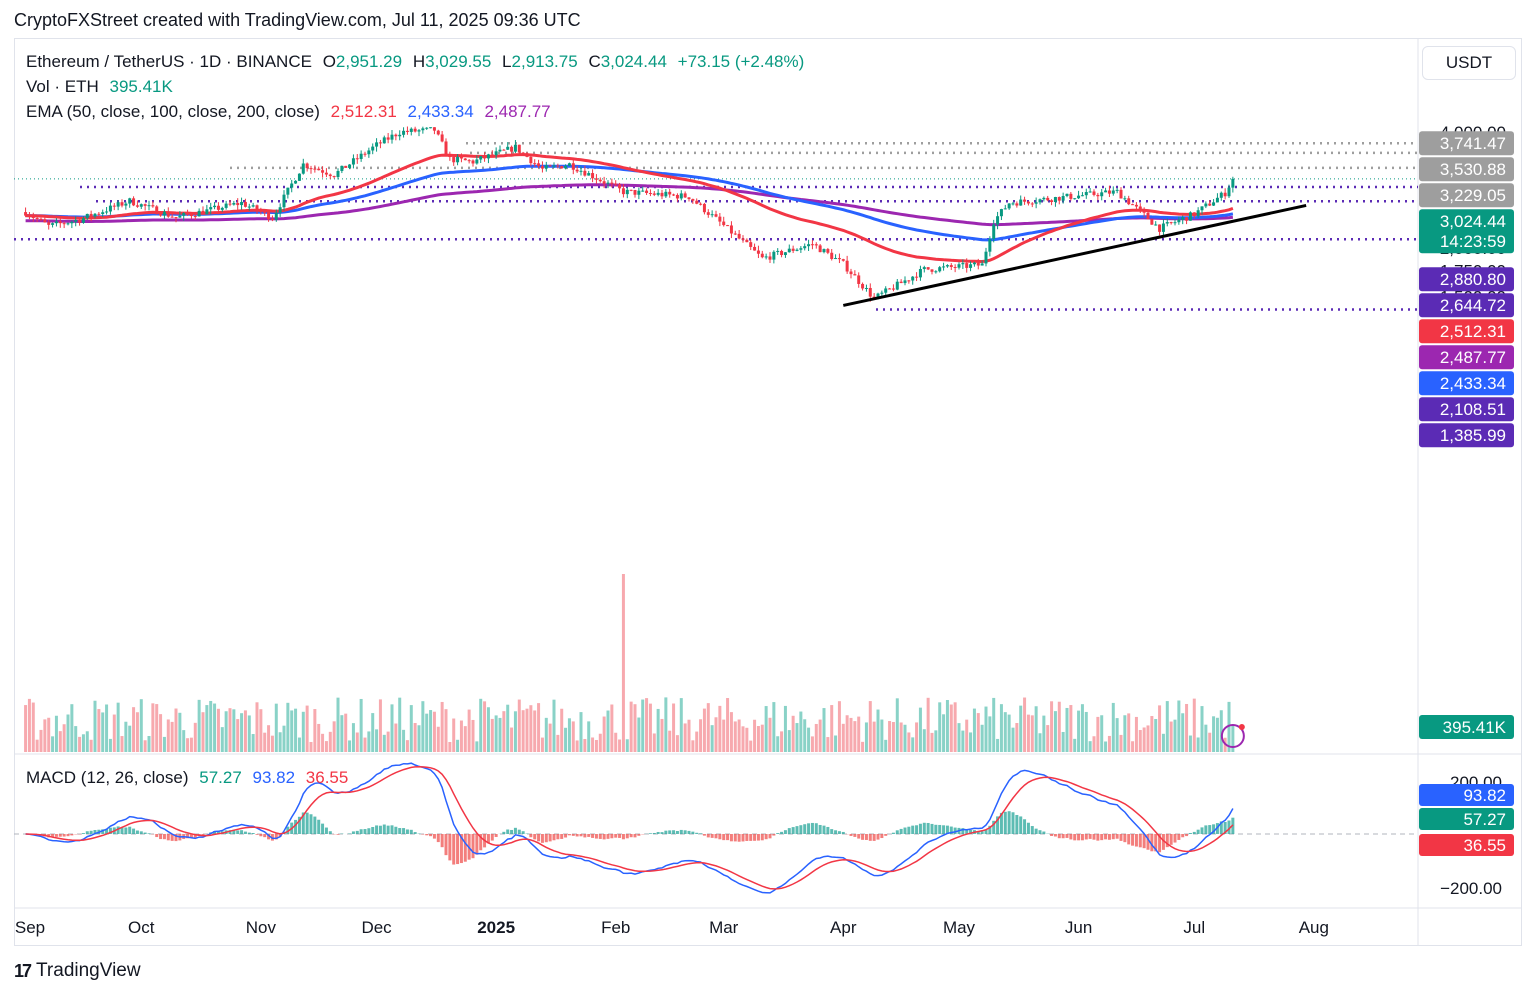  What do you see at coordinates (173, 111) in the screenshot?
I see `ema-label: EMA (50, close, 100, close, 200, close)` at bounding box center [173, 111].